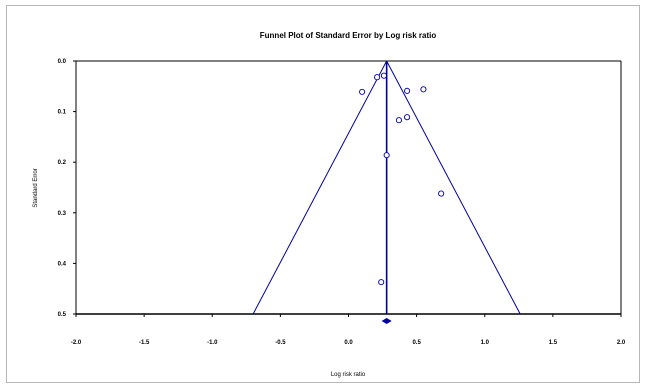 The width and height of the screenshot is (647, 387). Describe the element at coordinates (416, 343) in the screenshot. I see `x-tick-label: 0.5` at that location.